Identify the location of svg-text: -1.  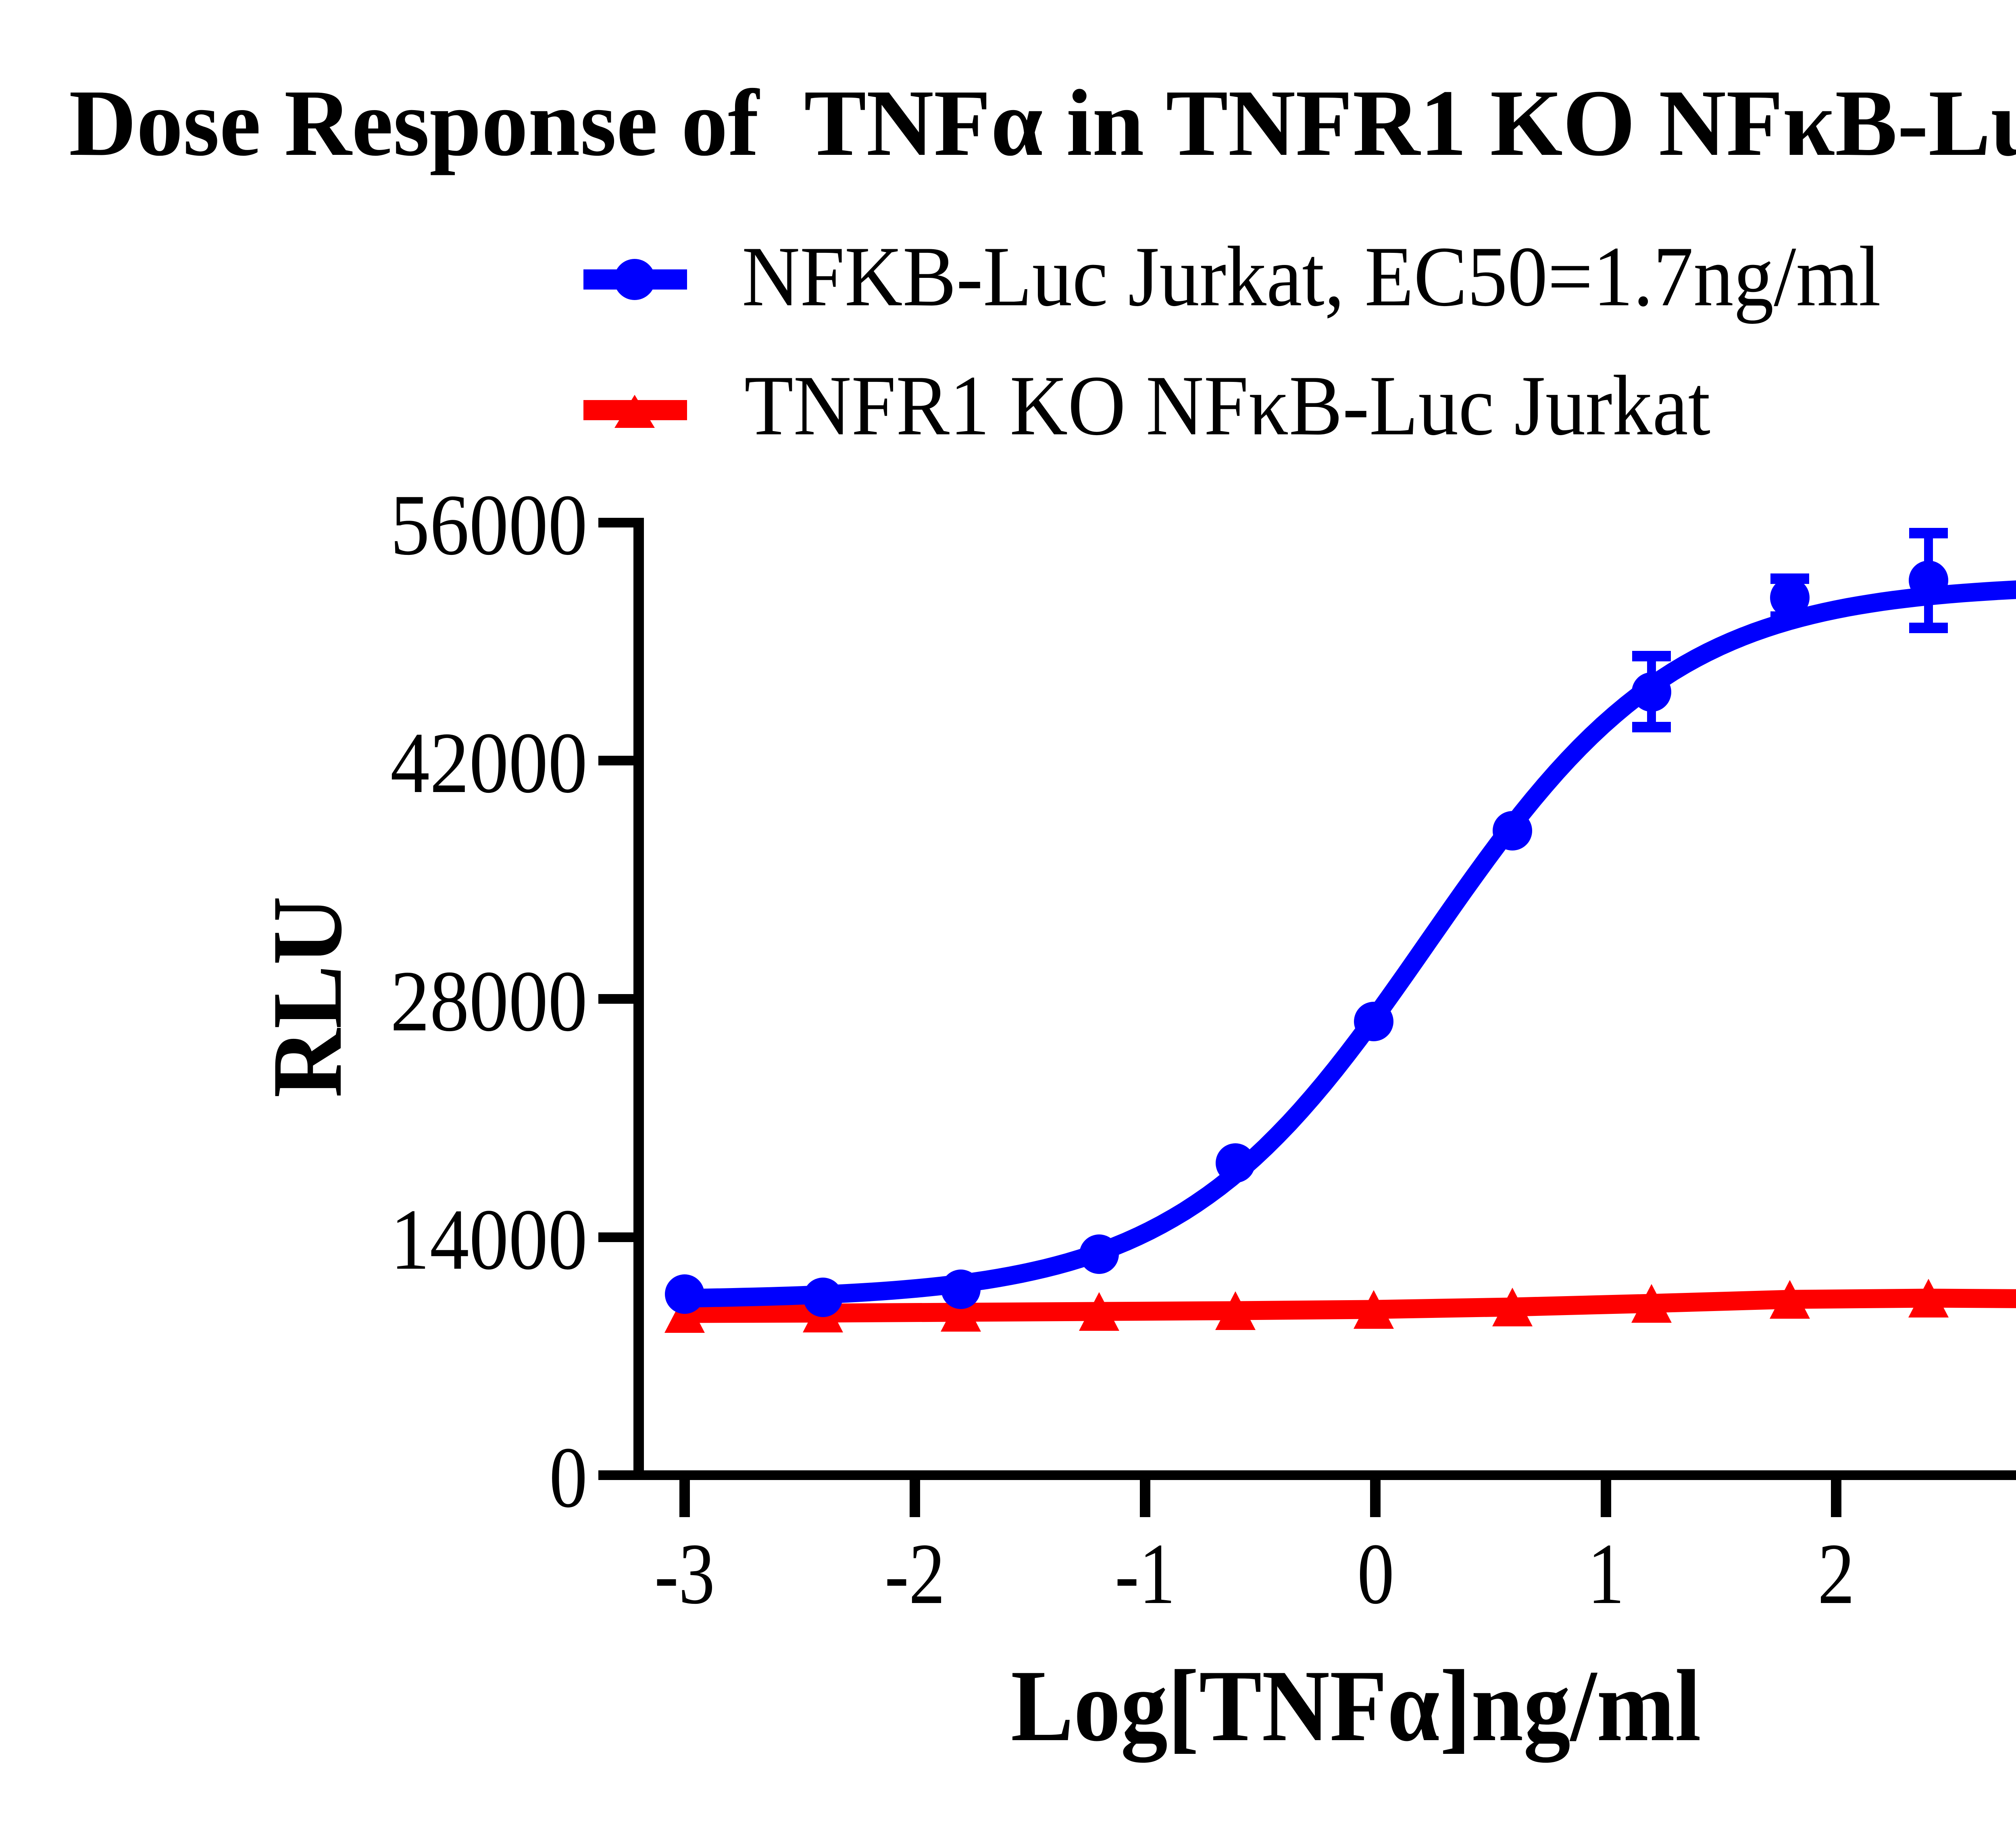
(1145, 1574).